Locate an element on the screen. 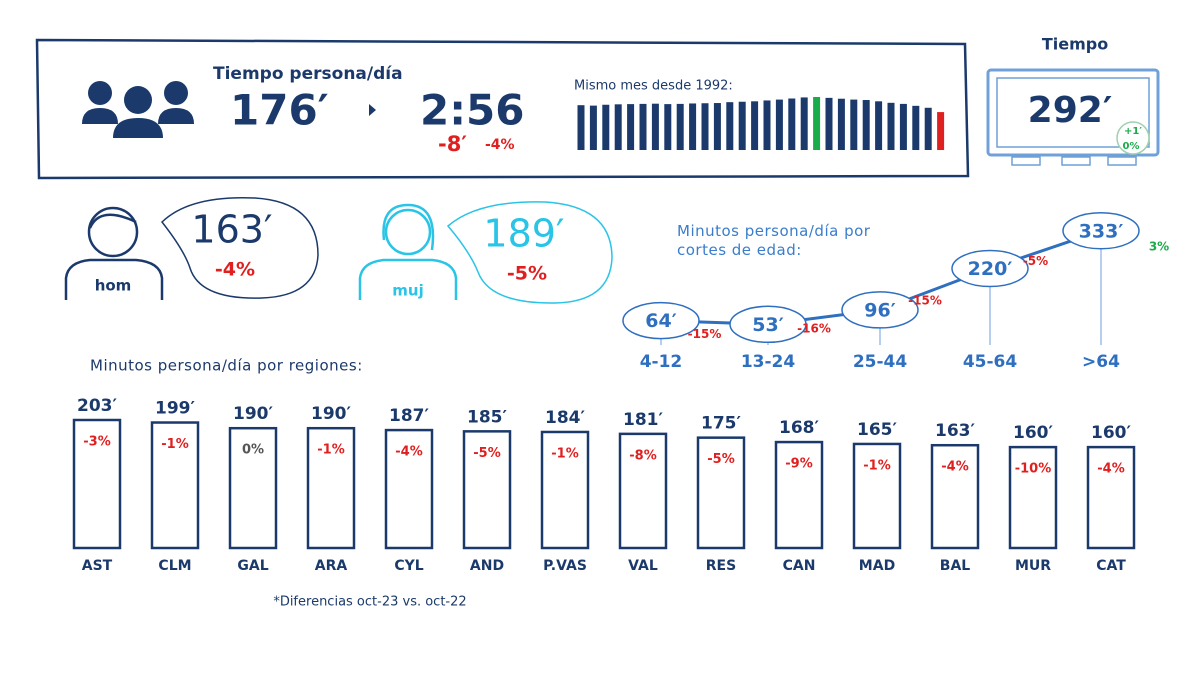 The image size is (1200, 677). value-label: 53′ is located at coordinates (767, 325).